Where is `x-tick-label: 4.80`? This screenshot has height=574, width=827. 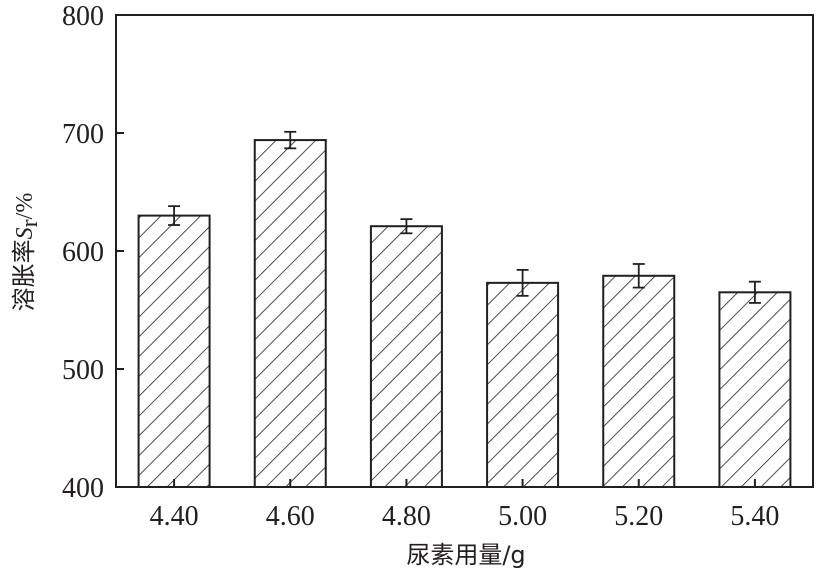
x-tick-label: 4.80 is located at coordinates (406, 516).